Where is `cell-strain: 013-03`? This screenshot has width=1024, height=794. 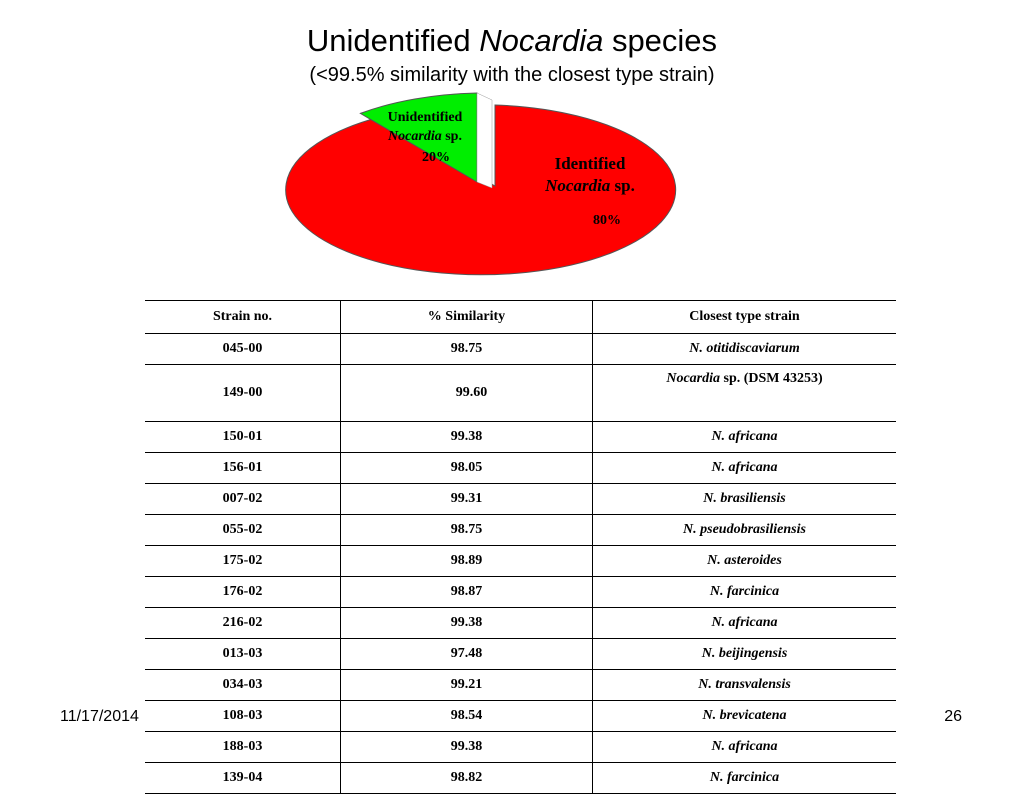
cell-strain: 013-03 is located at coordinates (243, 654).